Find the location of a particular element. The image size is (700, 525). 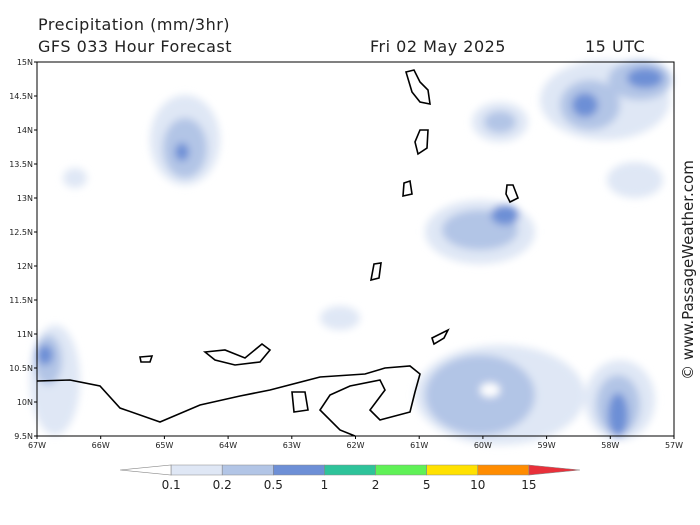

lat-label: 13.5N is located at coordinates (21, 164).